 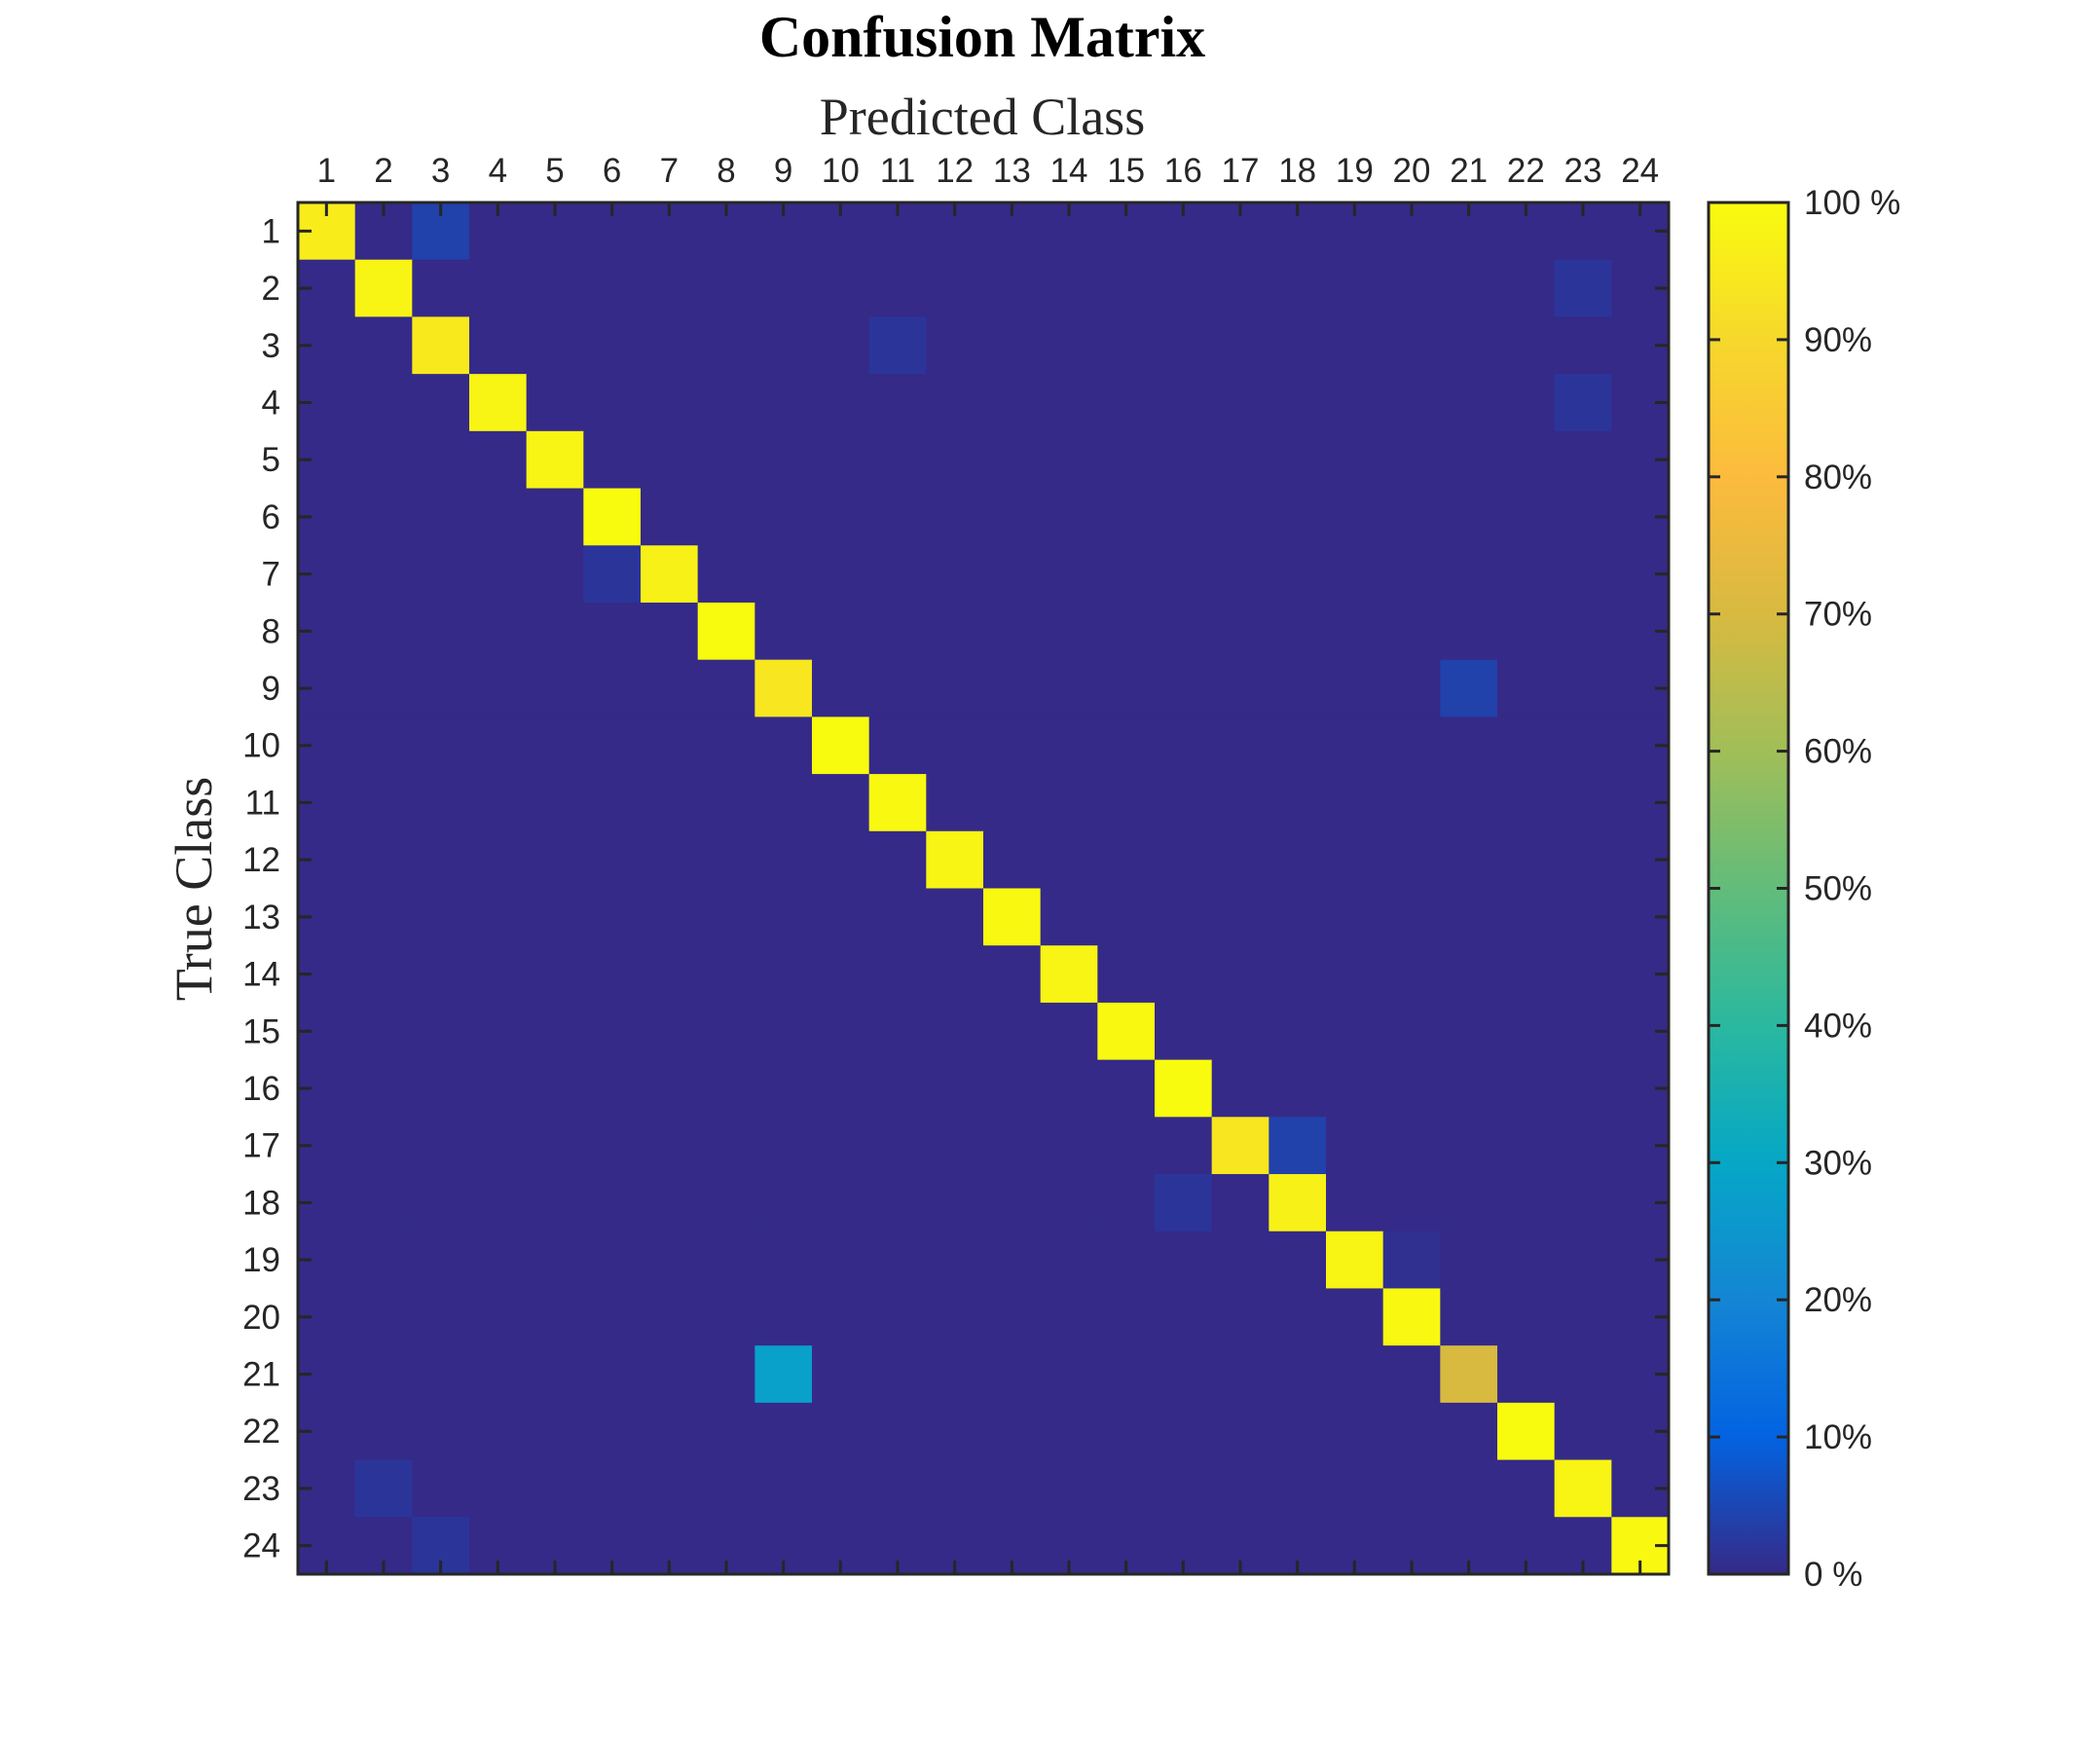 I want to click on heatmap-cell-r11-c6, so click(x=612, y=803).